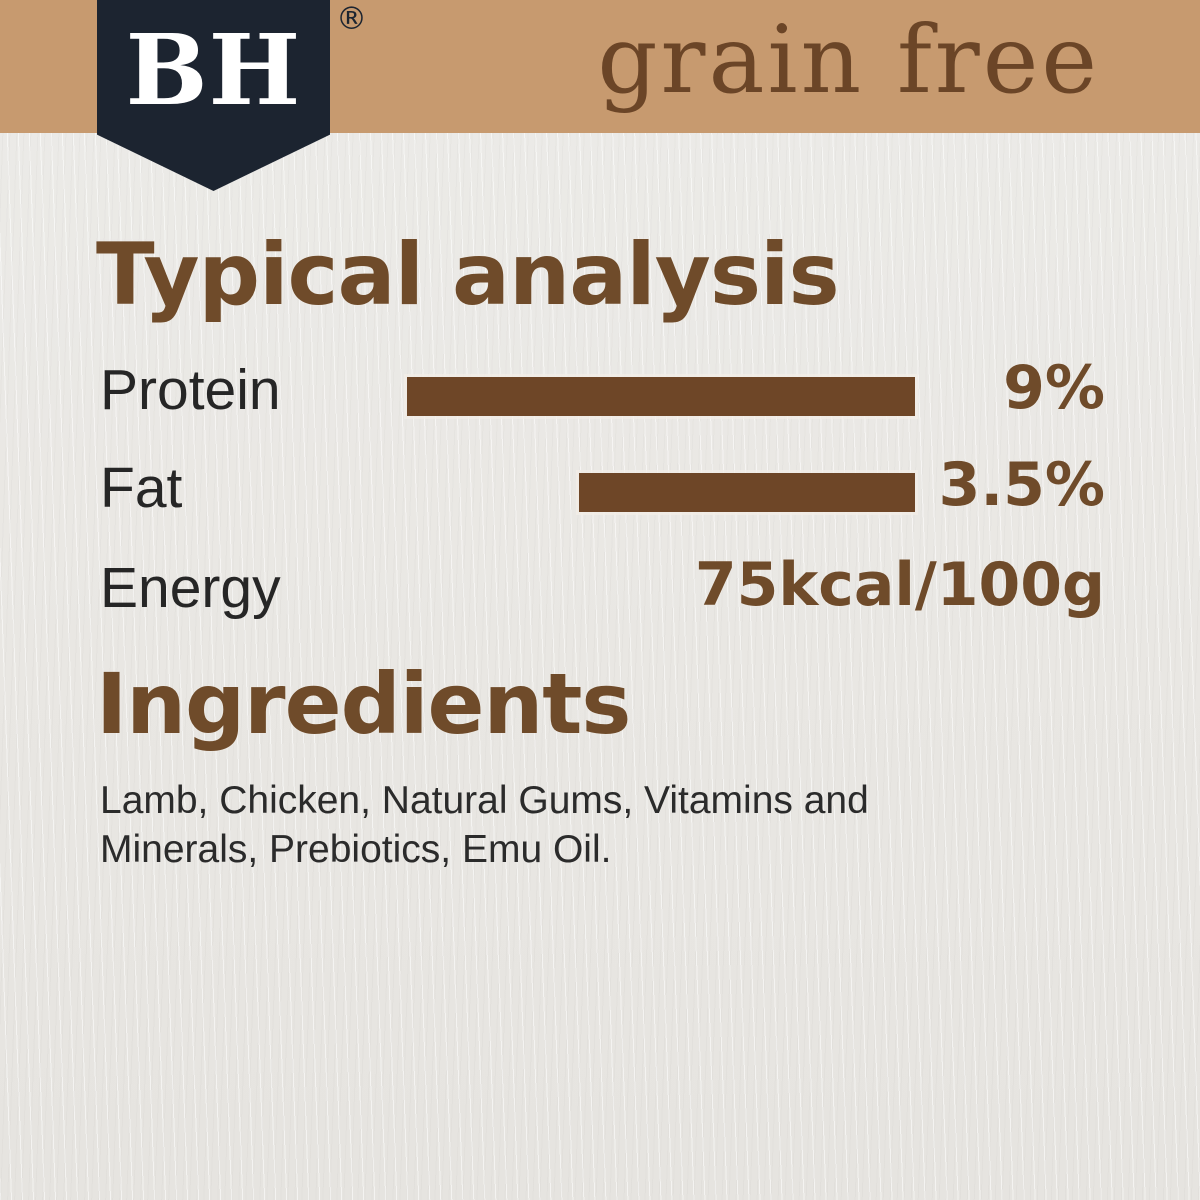 The height and width of the screenshot is (1200, 1200). I want to click on brand-logo: BH, so click(213, 70).